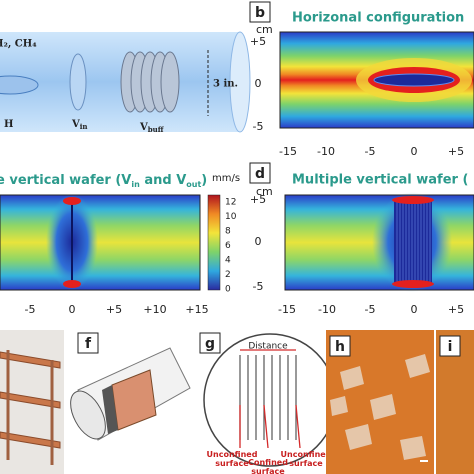  I want to click on surface-label-line: Confined, so click(268, 462).